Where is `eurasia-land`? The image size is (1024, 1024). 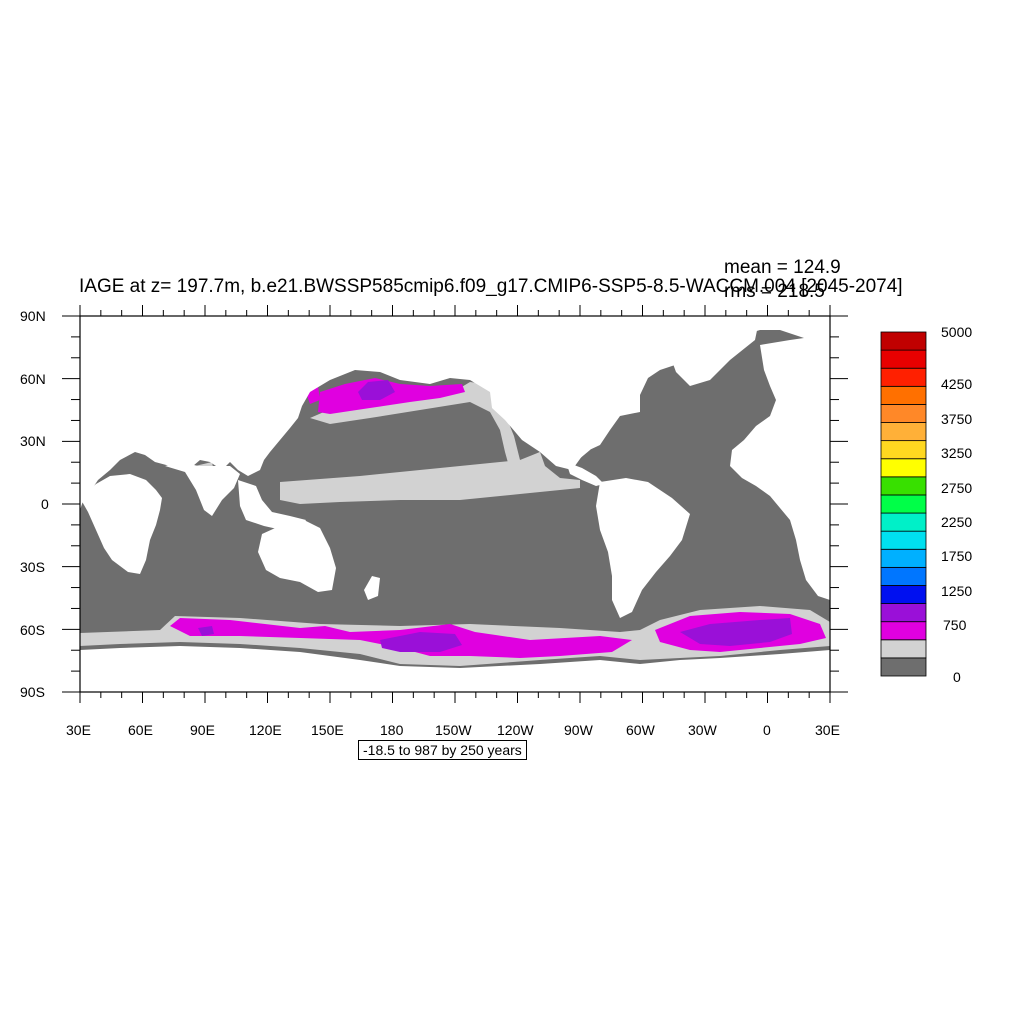
eurasia-land is located at coordinates (455, 413).